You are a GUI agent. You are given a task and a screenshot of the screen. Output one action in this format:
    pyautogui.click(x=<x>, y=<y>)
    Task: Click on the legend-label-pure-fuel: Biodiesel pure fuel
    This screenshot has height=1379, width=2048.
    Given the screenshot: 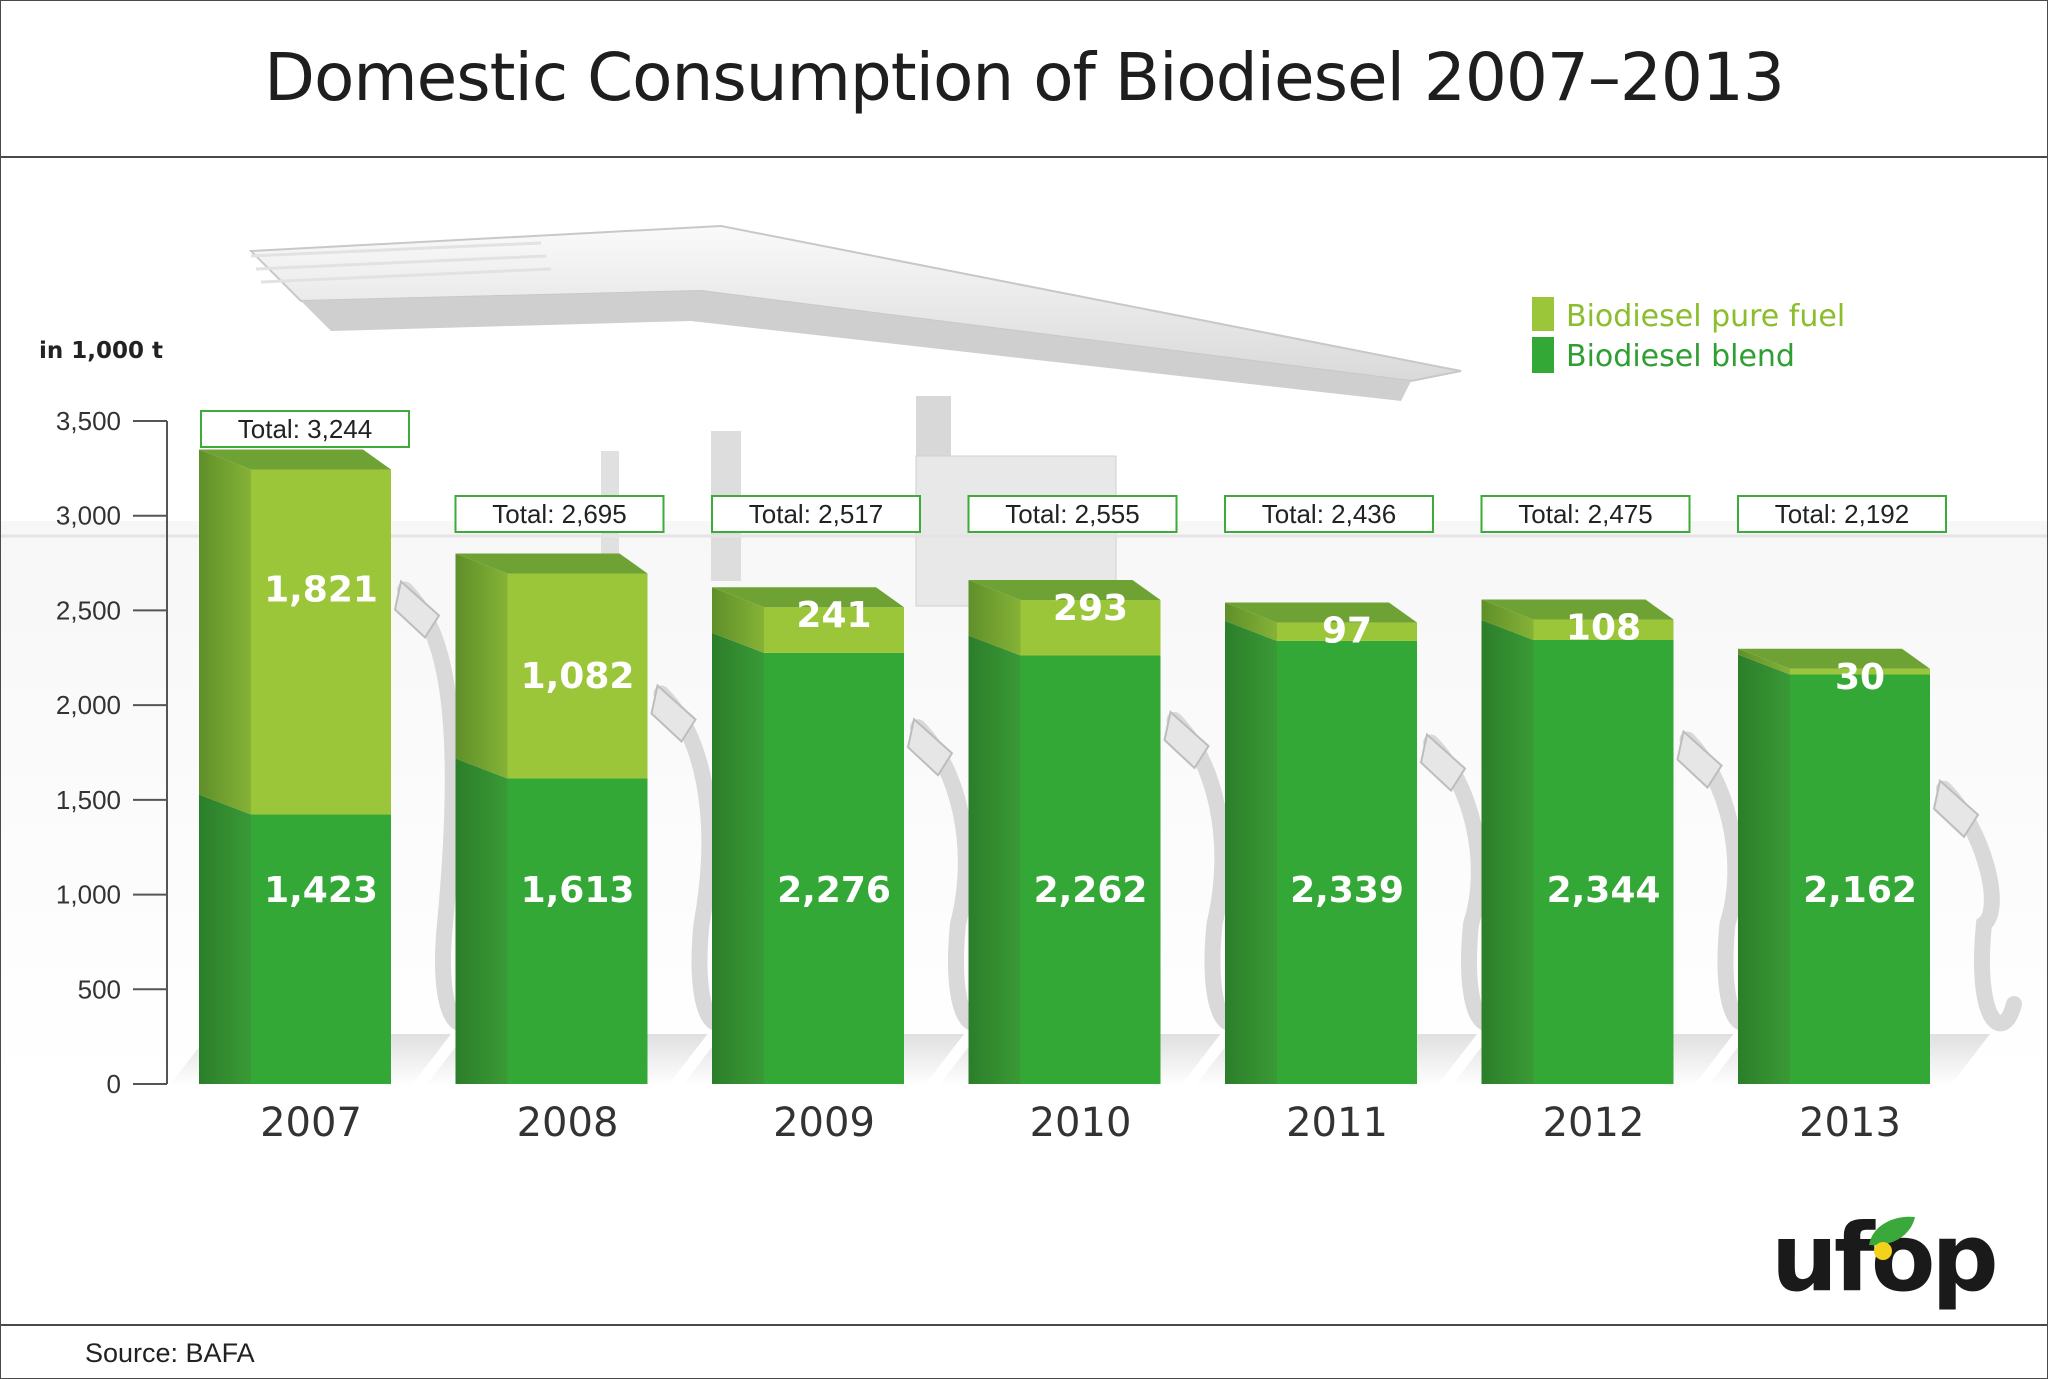 What is the action you would take?
    pyautogui.click(x=1705, y=316)
    